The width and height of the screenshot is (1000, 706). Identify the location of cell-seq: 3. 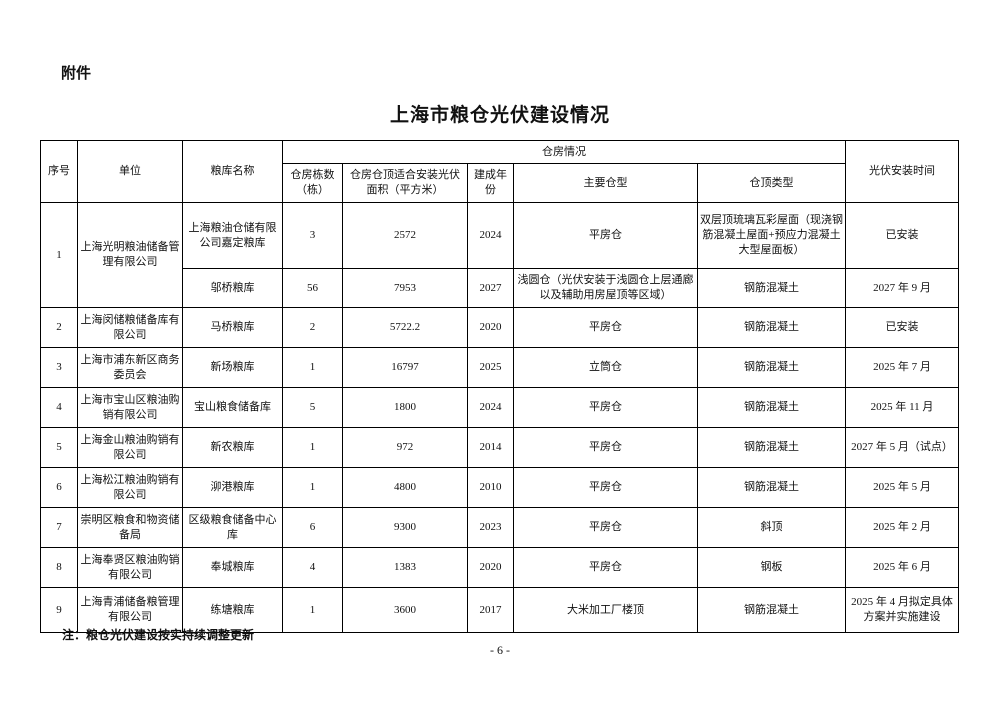
(59, 367).